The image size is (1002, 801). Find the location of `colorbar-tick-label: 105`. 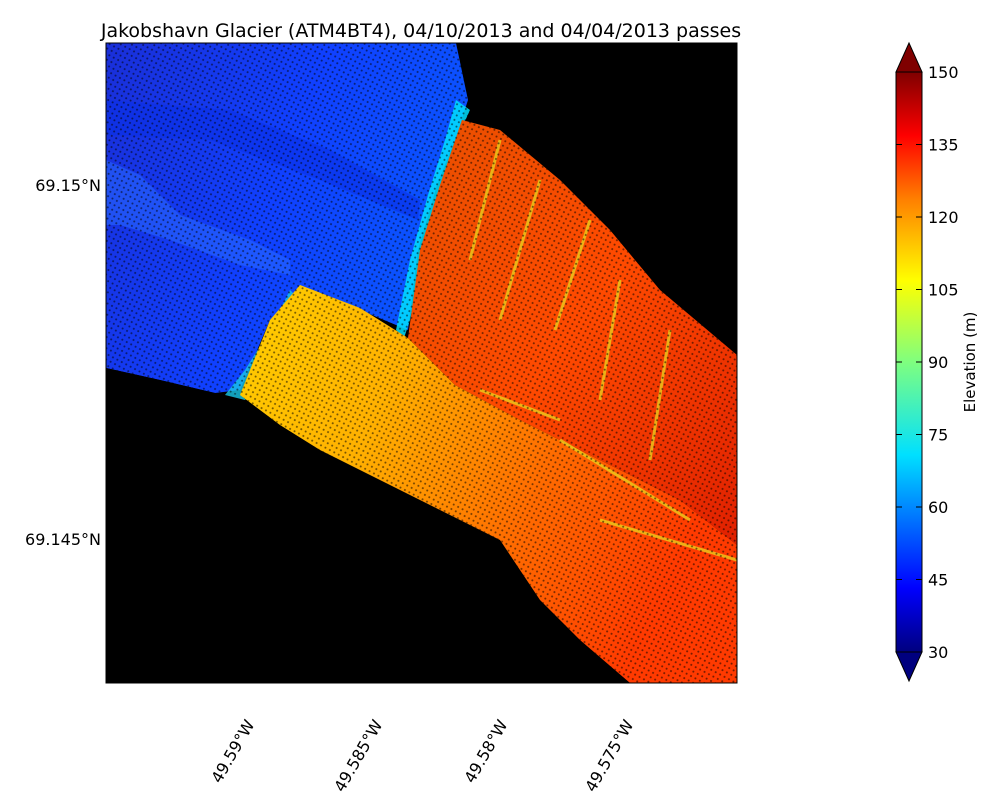

colorbar-tick-label: 105 is located at coordinates (943, 290).